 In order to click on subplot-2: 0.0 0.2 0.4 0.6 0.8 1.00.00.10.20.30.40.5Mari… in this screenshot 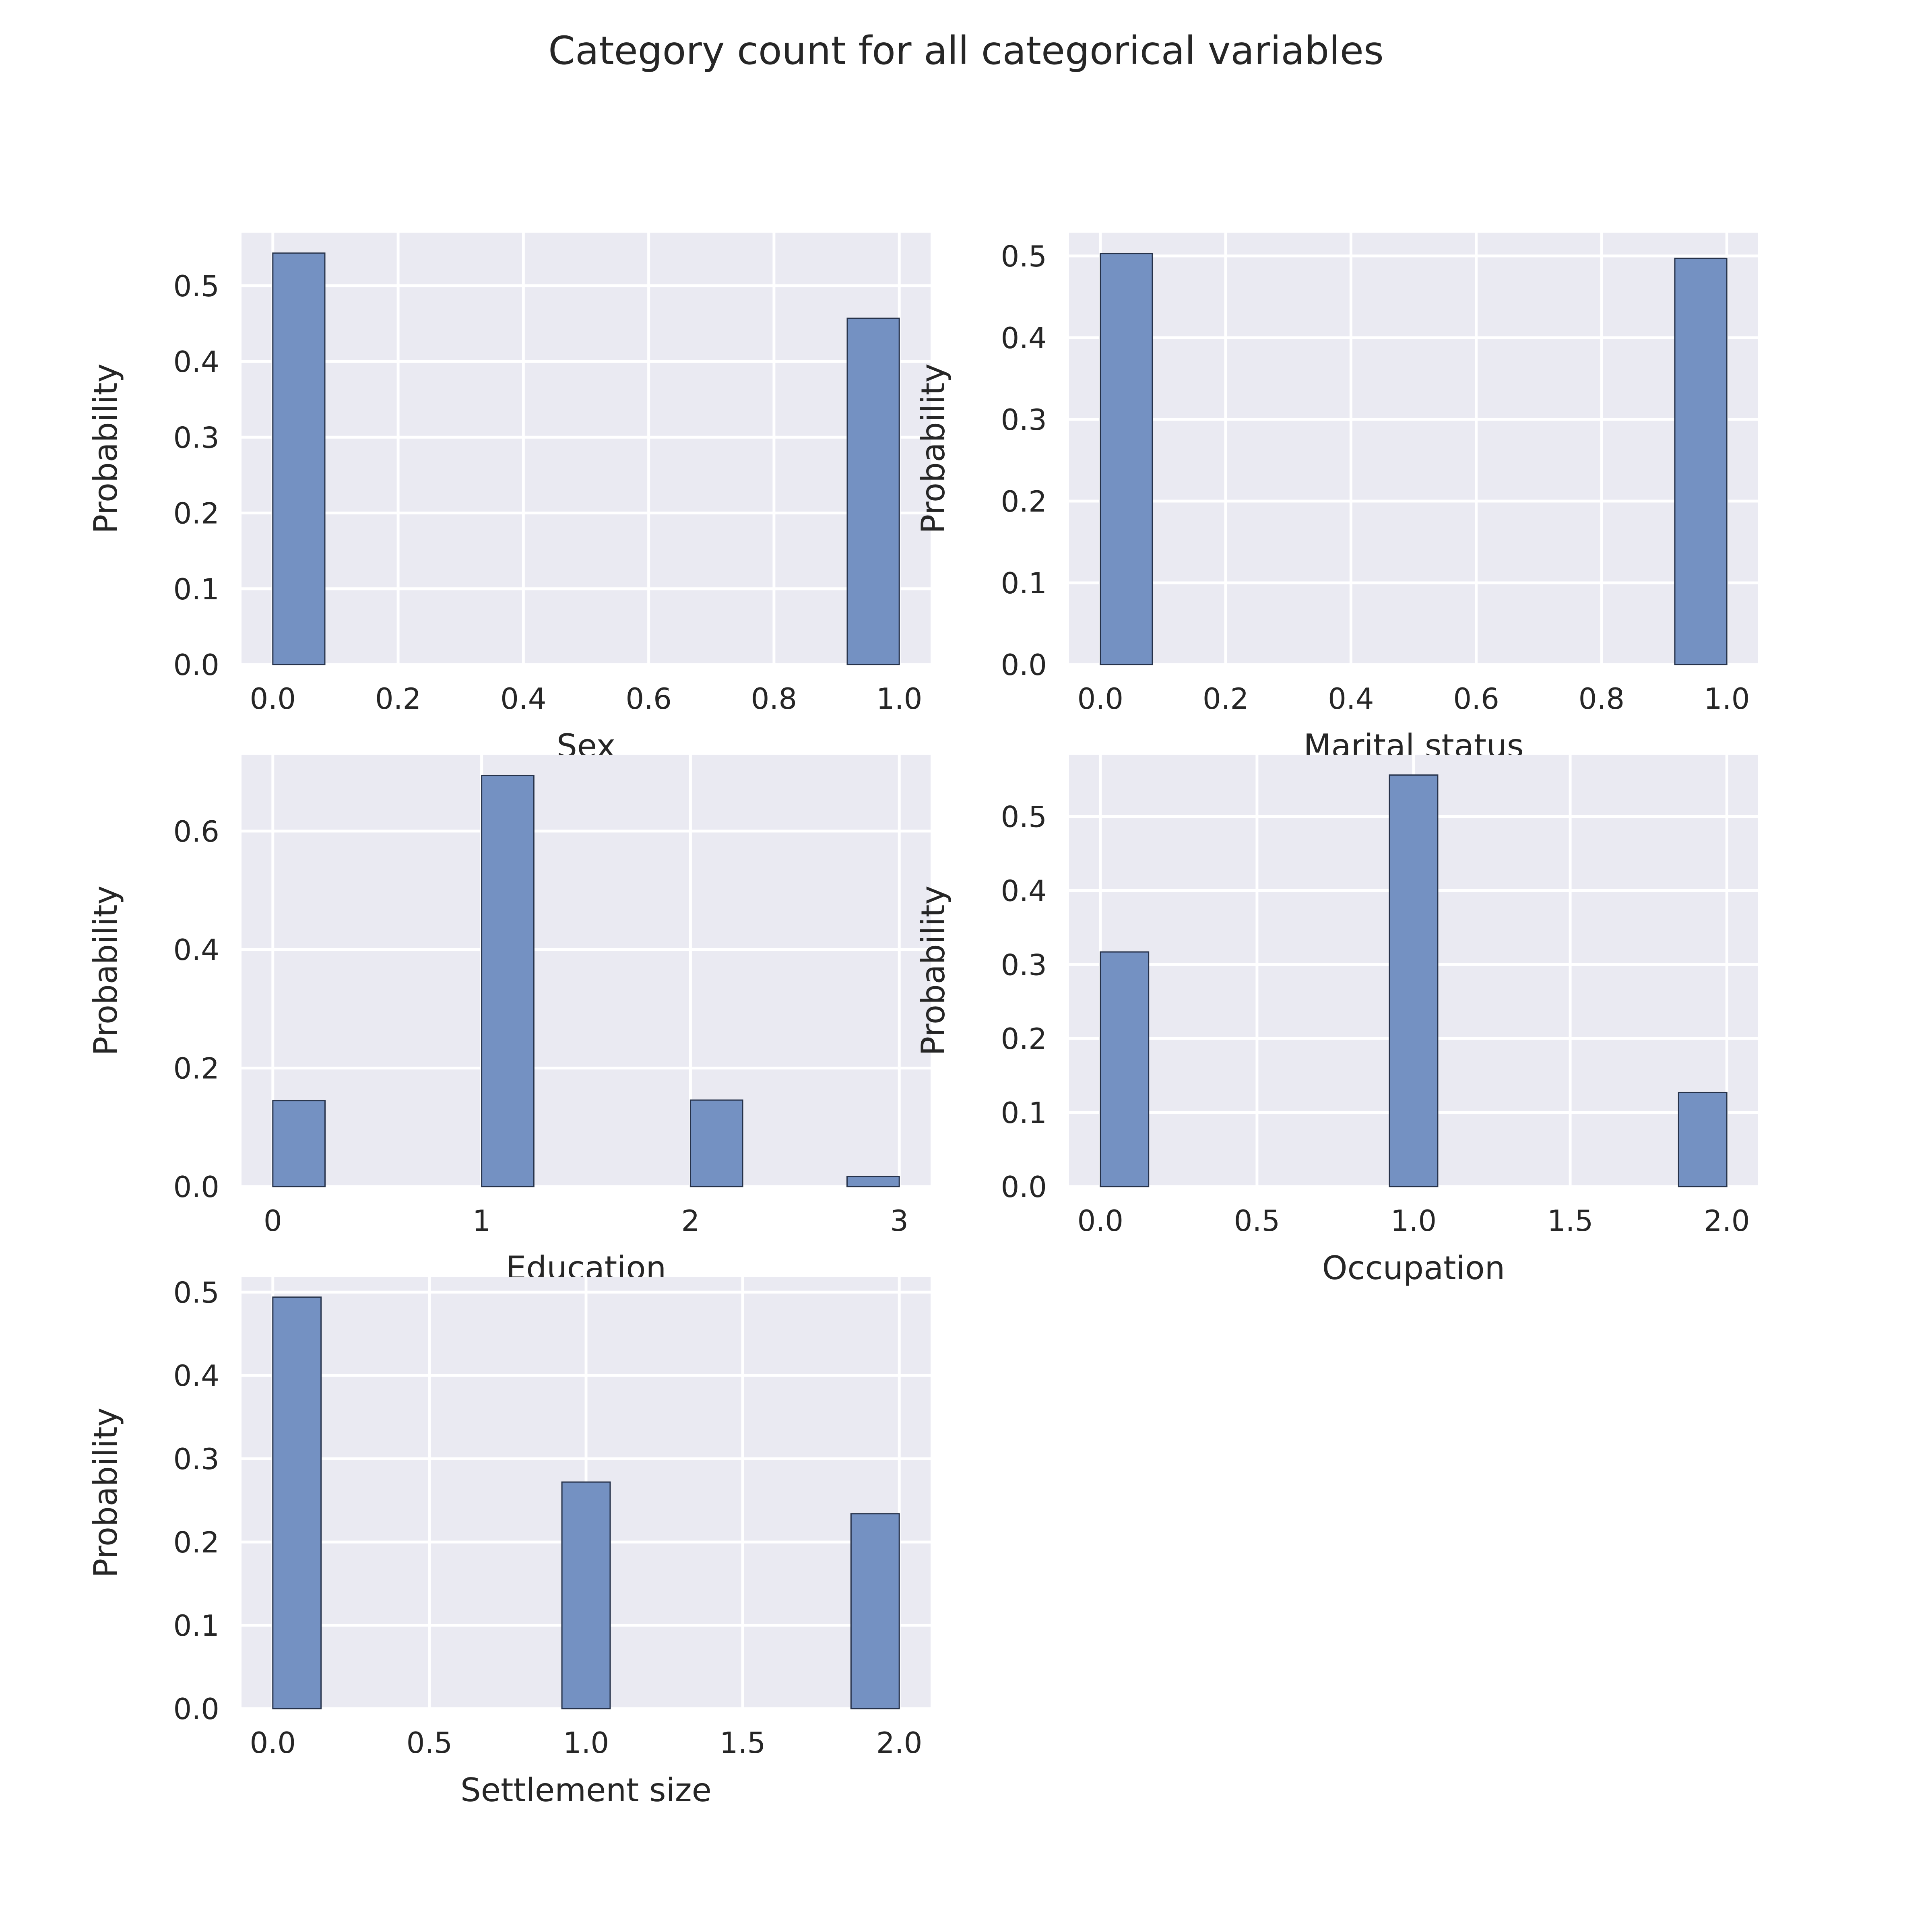, I will do `click(1336, 499)`.